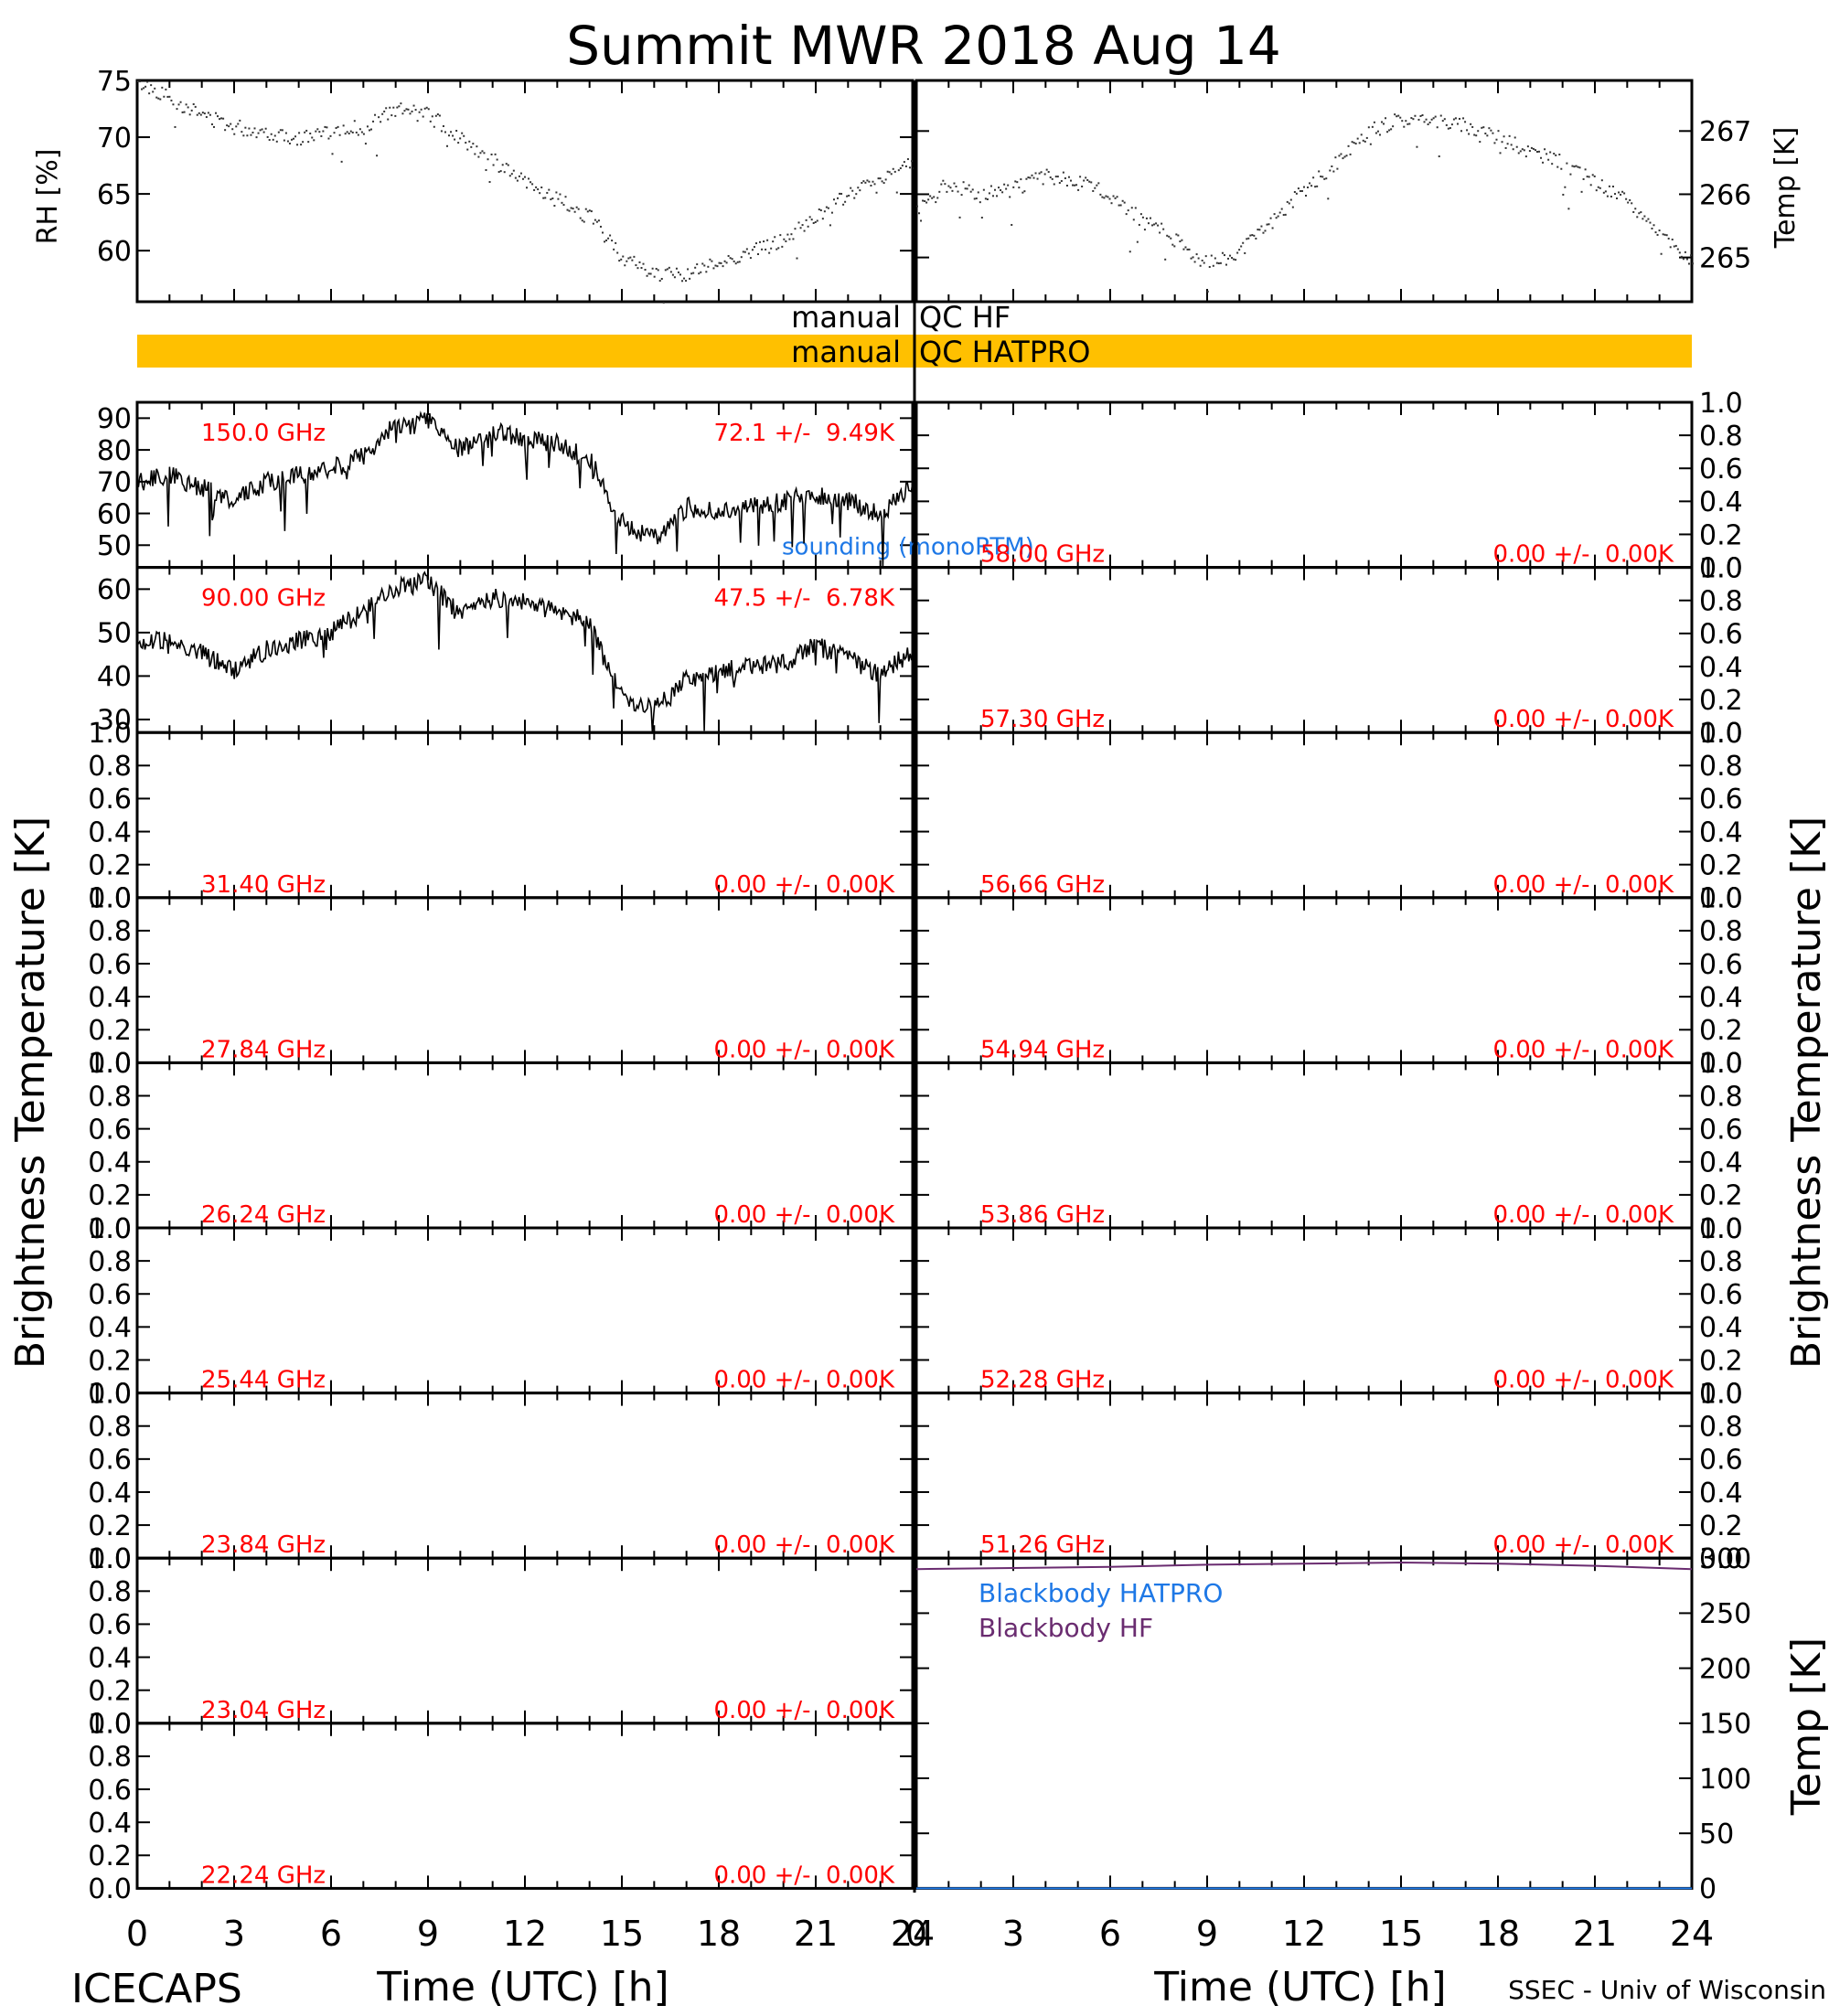  Describe the element at coordinates (1725, 1559) in the screenshot. I see `y-tick-label: 300` at that location.